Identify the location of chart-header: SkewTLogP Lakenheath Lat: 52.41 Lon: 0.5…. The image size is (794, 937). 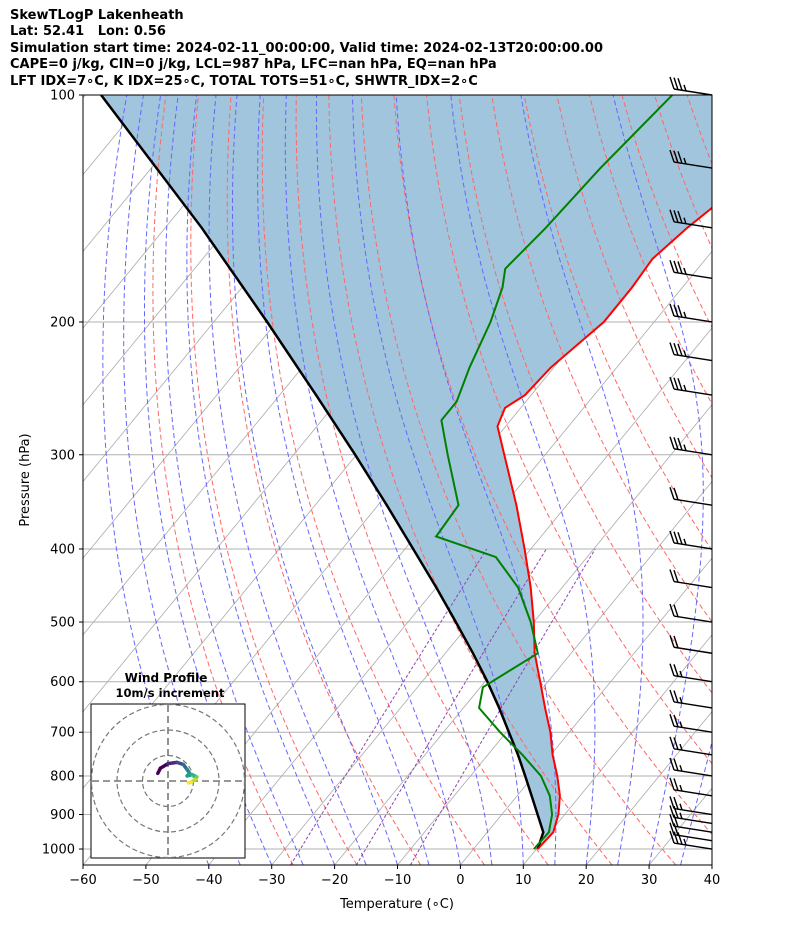
(306, 49).